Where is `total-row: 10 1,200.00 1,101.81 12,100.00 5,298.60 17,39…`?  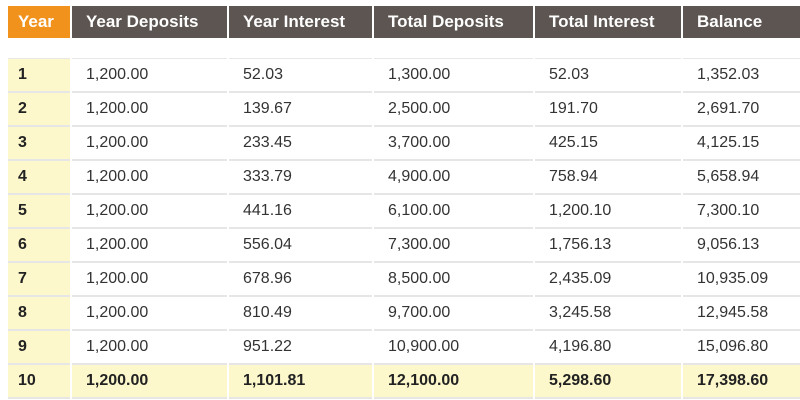
total-row: 10 1,200.00 1,101.81 12,100.00 5,298.60 17,39… is located at coordinates (404, 382).